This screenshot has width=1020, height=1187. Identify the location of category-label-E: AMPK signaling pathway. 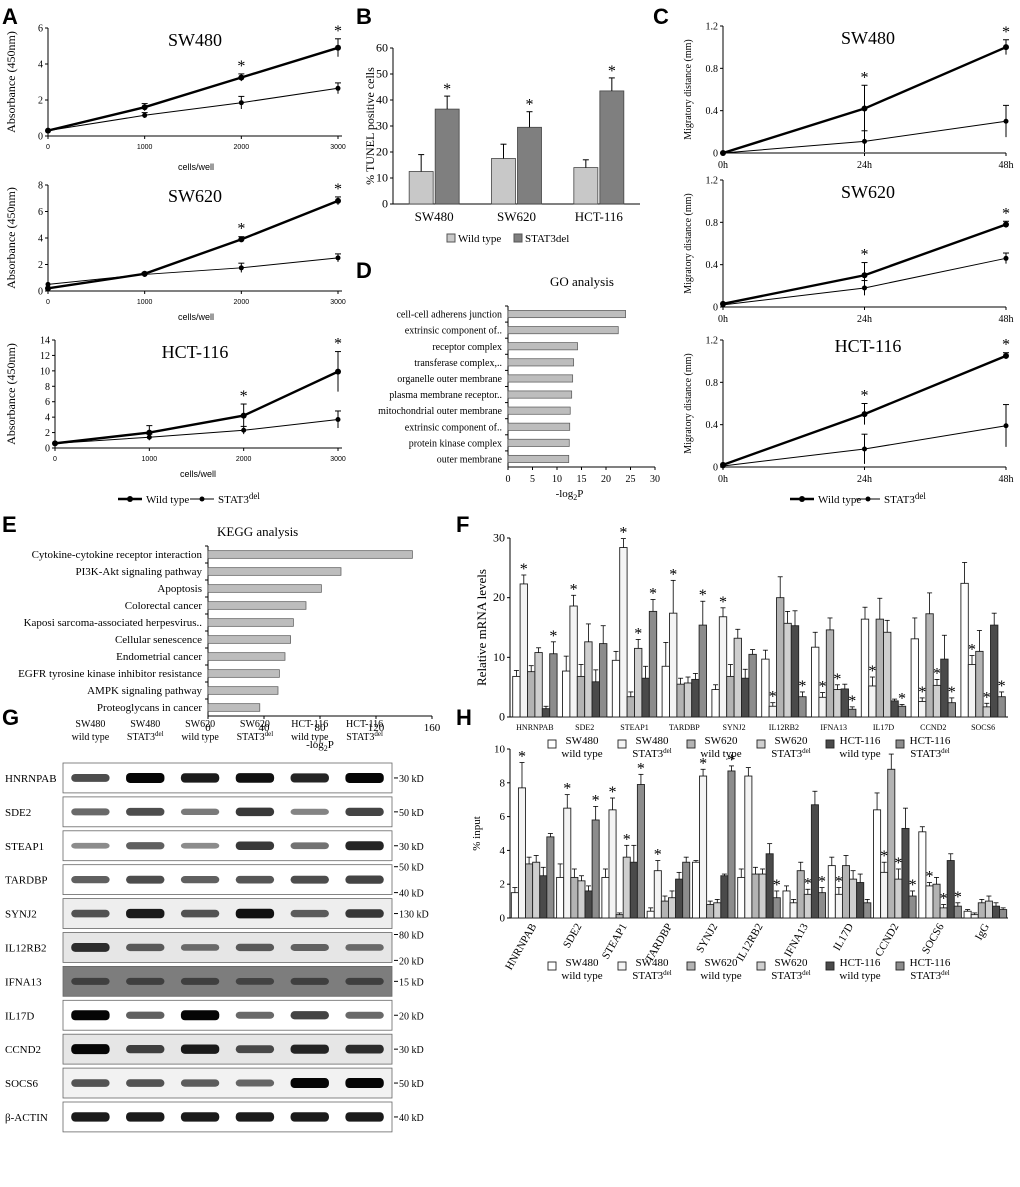
(144, 691).